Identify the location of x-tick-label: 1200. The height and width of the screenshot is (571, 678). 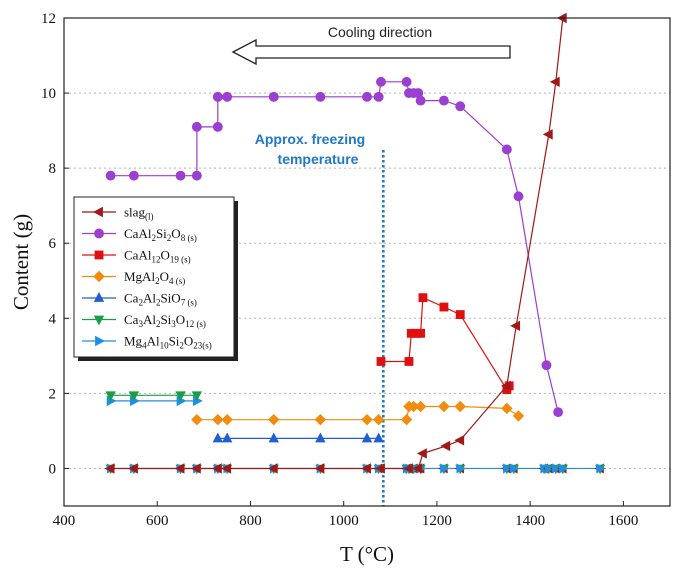
(437, 521).